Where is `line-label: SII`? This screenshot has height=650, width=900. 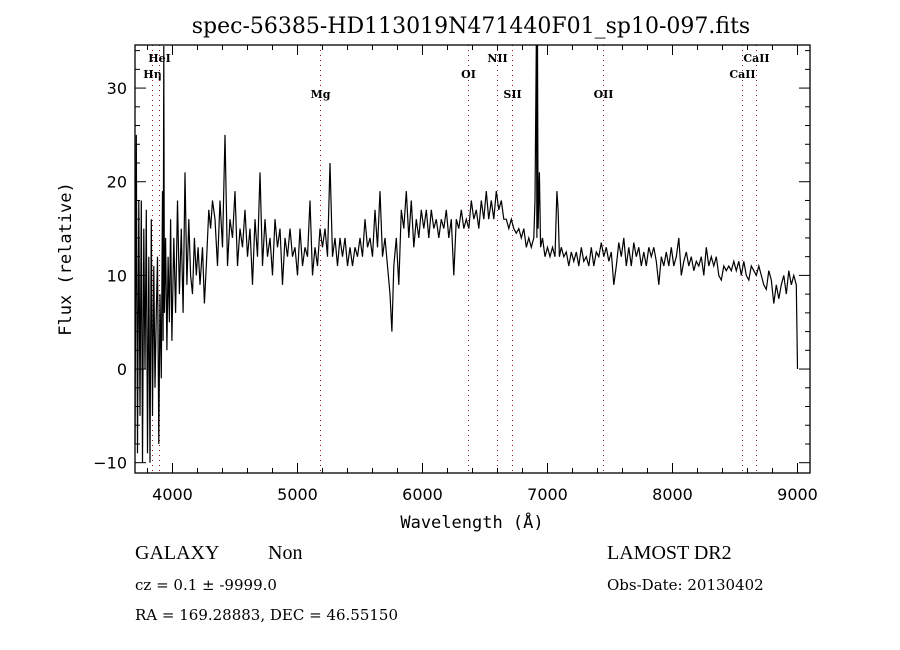 line-label: SII is located at coordinates (512, 94).